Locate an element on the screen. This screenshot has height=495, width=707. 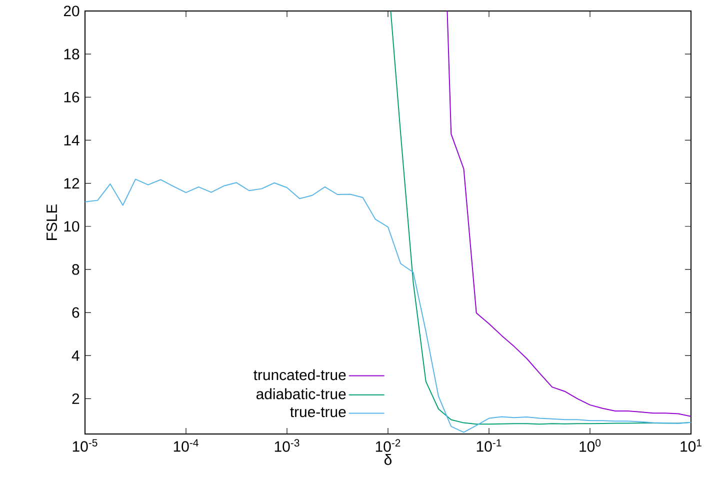
legend-label: truncated-true is located at coordinates (300, 374).